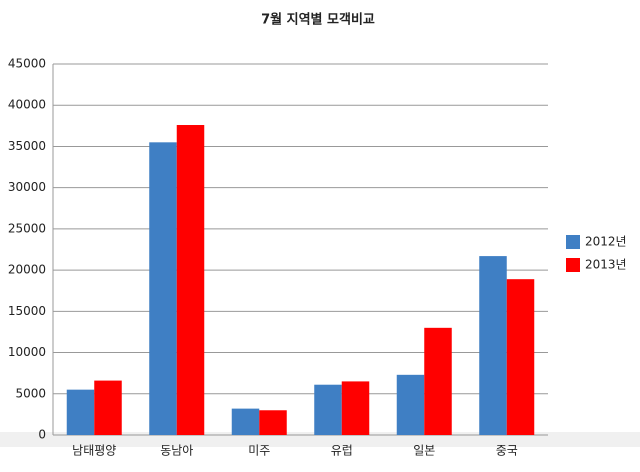 This screenshot has height=472, width=640. What do you see at coordinates (318, 20) in the screenshot?
I see `chart-title: 7월 지역별 모객비교` at bounding box center [318, 20].